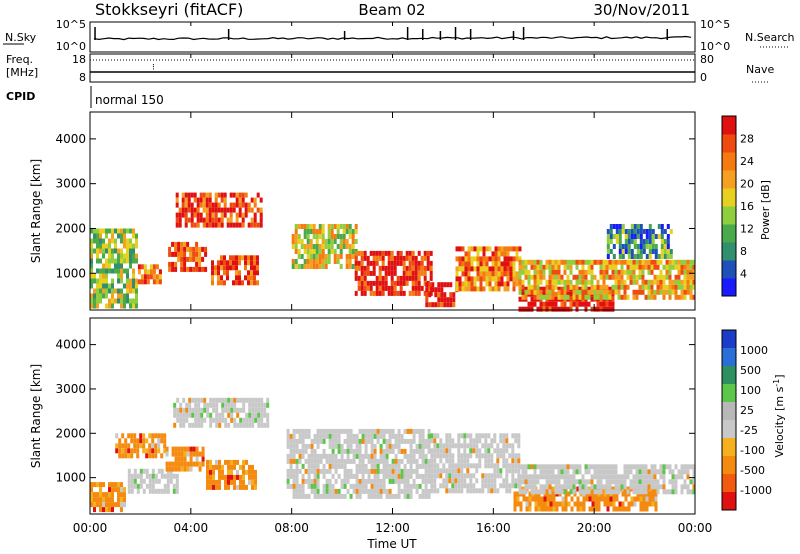 The width and height of the screenshot is (800, 554). What do you see at coordinates (743, 274) in the screenshot?
I see `power-colorbar-tick-label: 4` at bounding box center [743, 274].